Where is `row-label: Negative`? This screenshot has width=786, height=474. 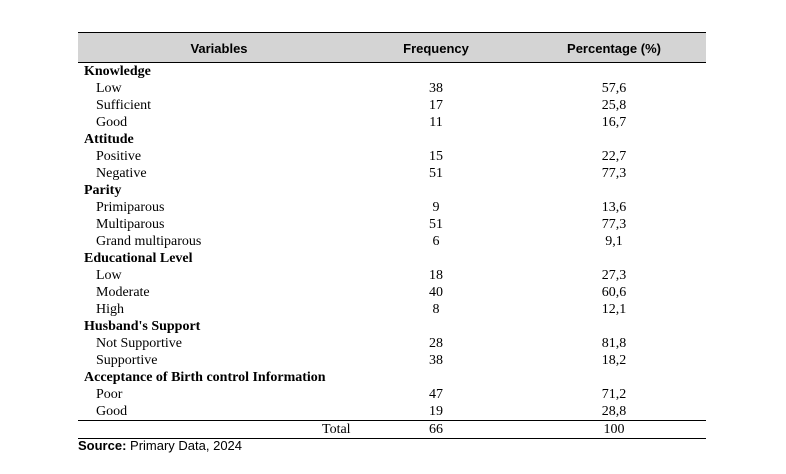
row-label: Negative is located at coordinates (121, 173).